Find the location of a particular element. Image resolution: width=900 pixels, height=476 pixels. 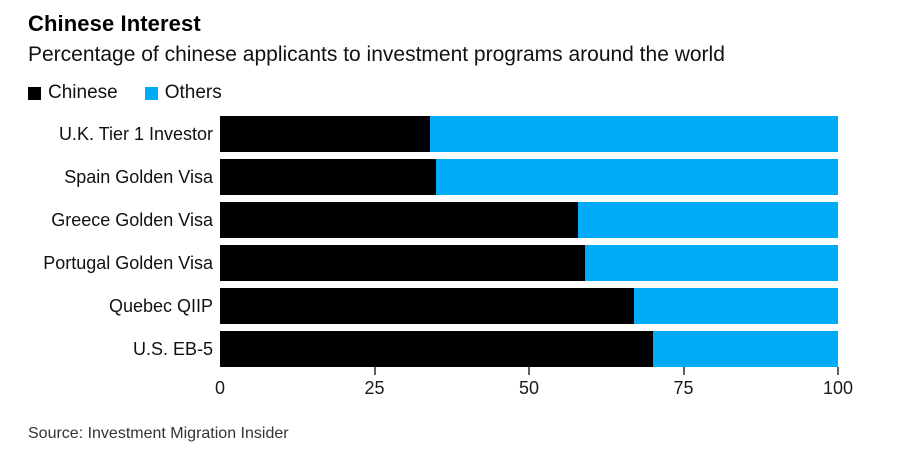

bar-row: U.S. EB-5 is located at coordinates (433, 349).